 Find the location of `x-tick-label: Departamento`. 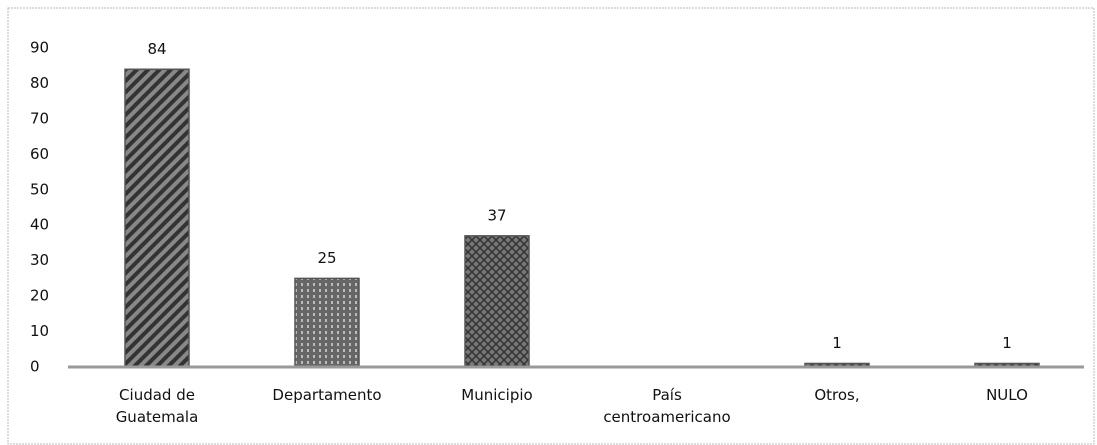

x-tick-label: Departamento is located at coordinates (326, 395).